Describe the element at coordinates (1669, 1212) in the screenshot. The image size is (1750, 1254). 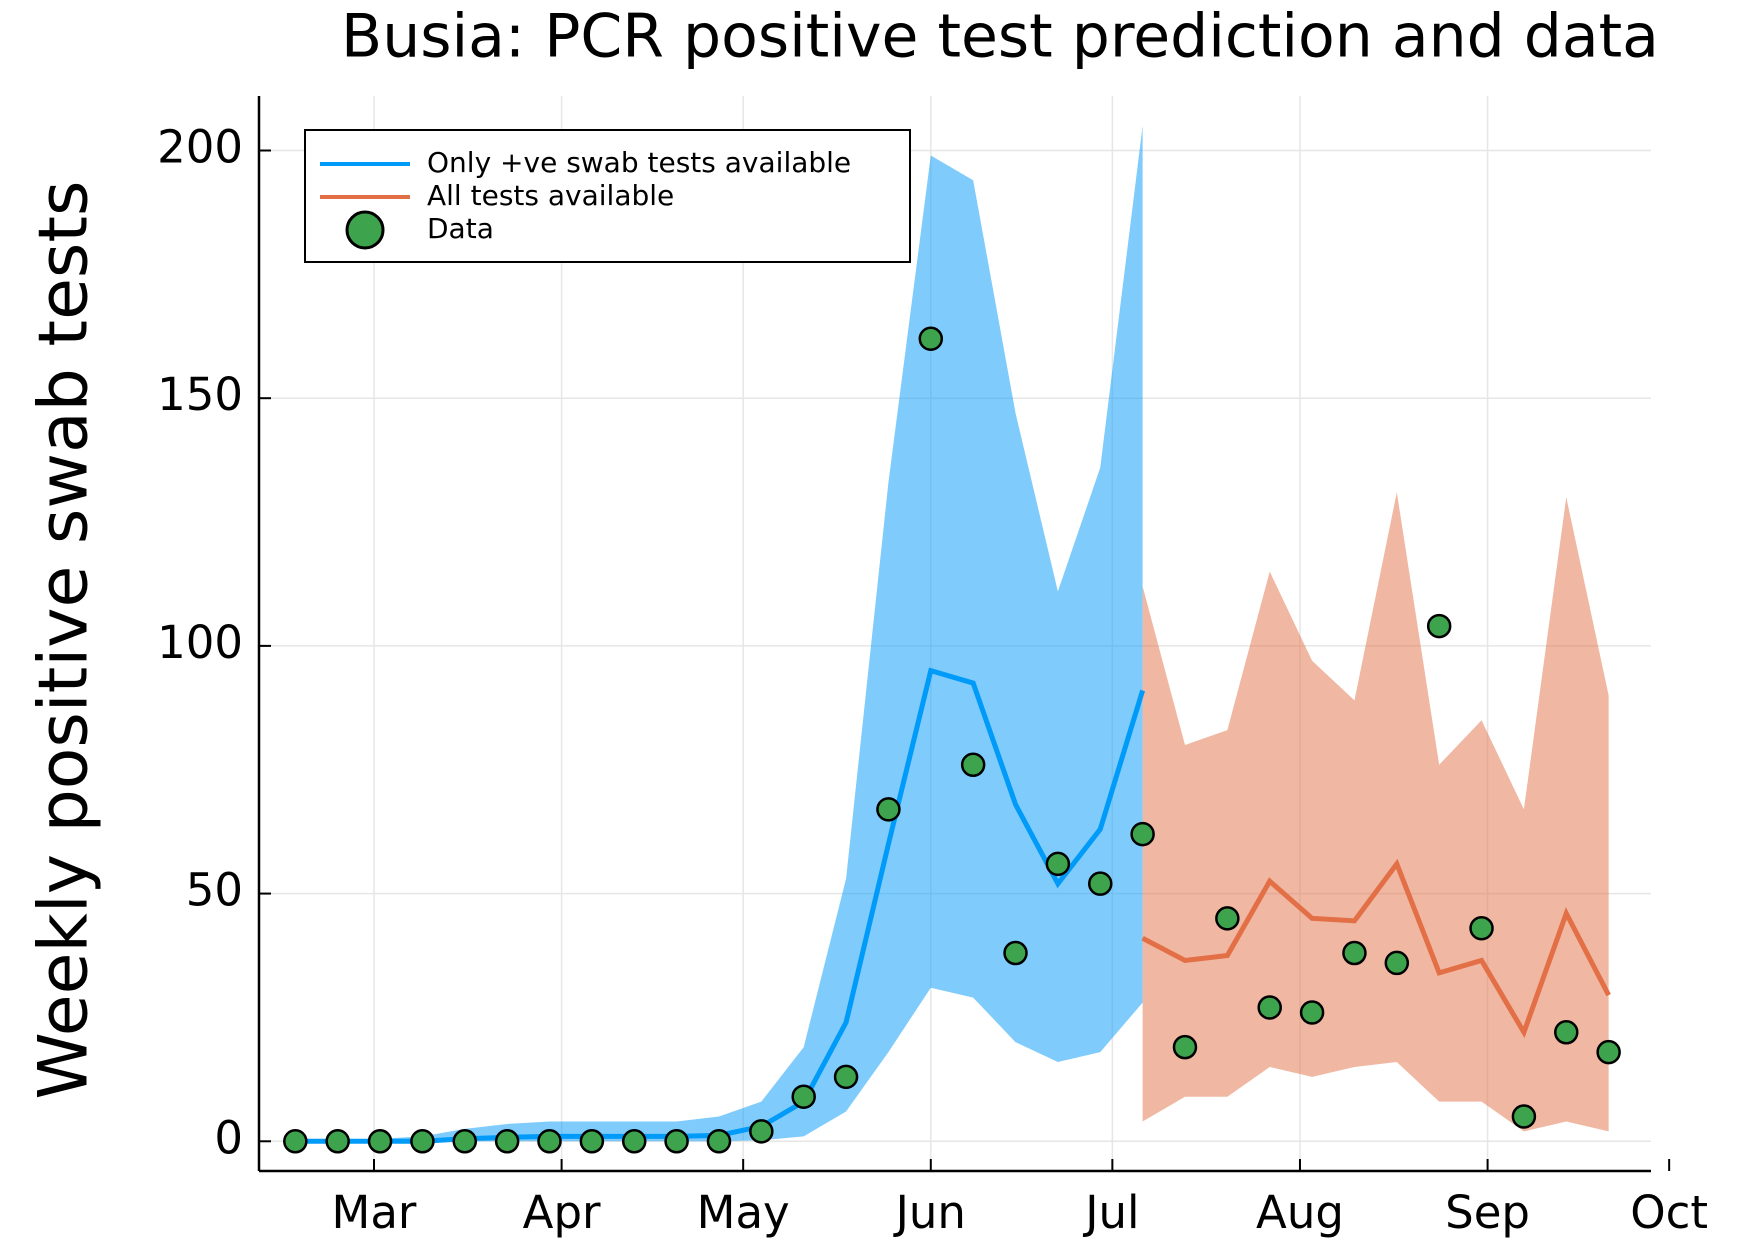
I see `x-tick-label: Oct` at that location.